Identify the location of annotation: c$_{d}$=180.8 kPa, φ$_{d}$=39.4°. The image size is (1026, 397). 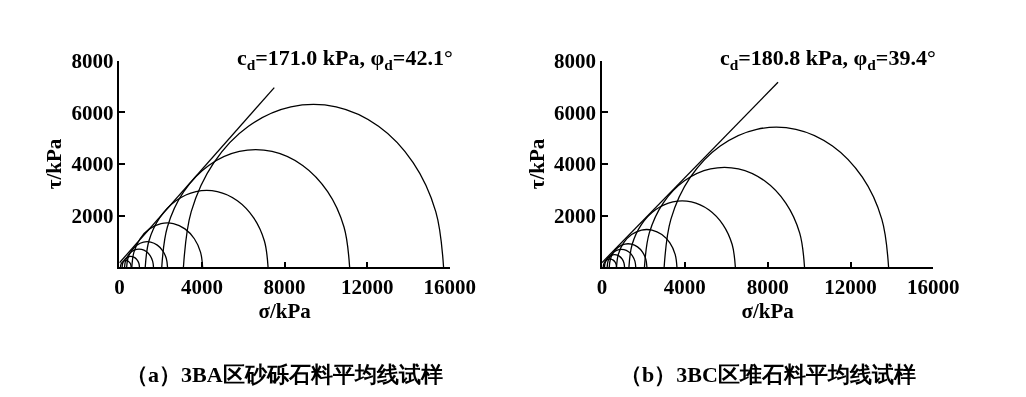
(828, 59).